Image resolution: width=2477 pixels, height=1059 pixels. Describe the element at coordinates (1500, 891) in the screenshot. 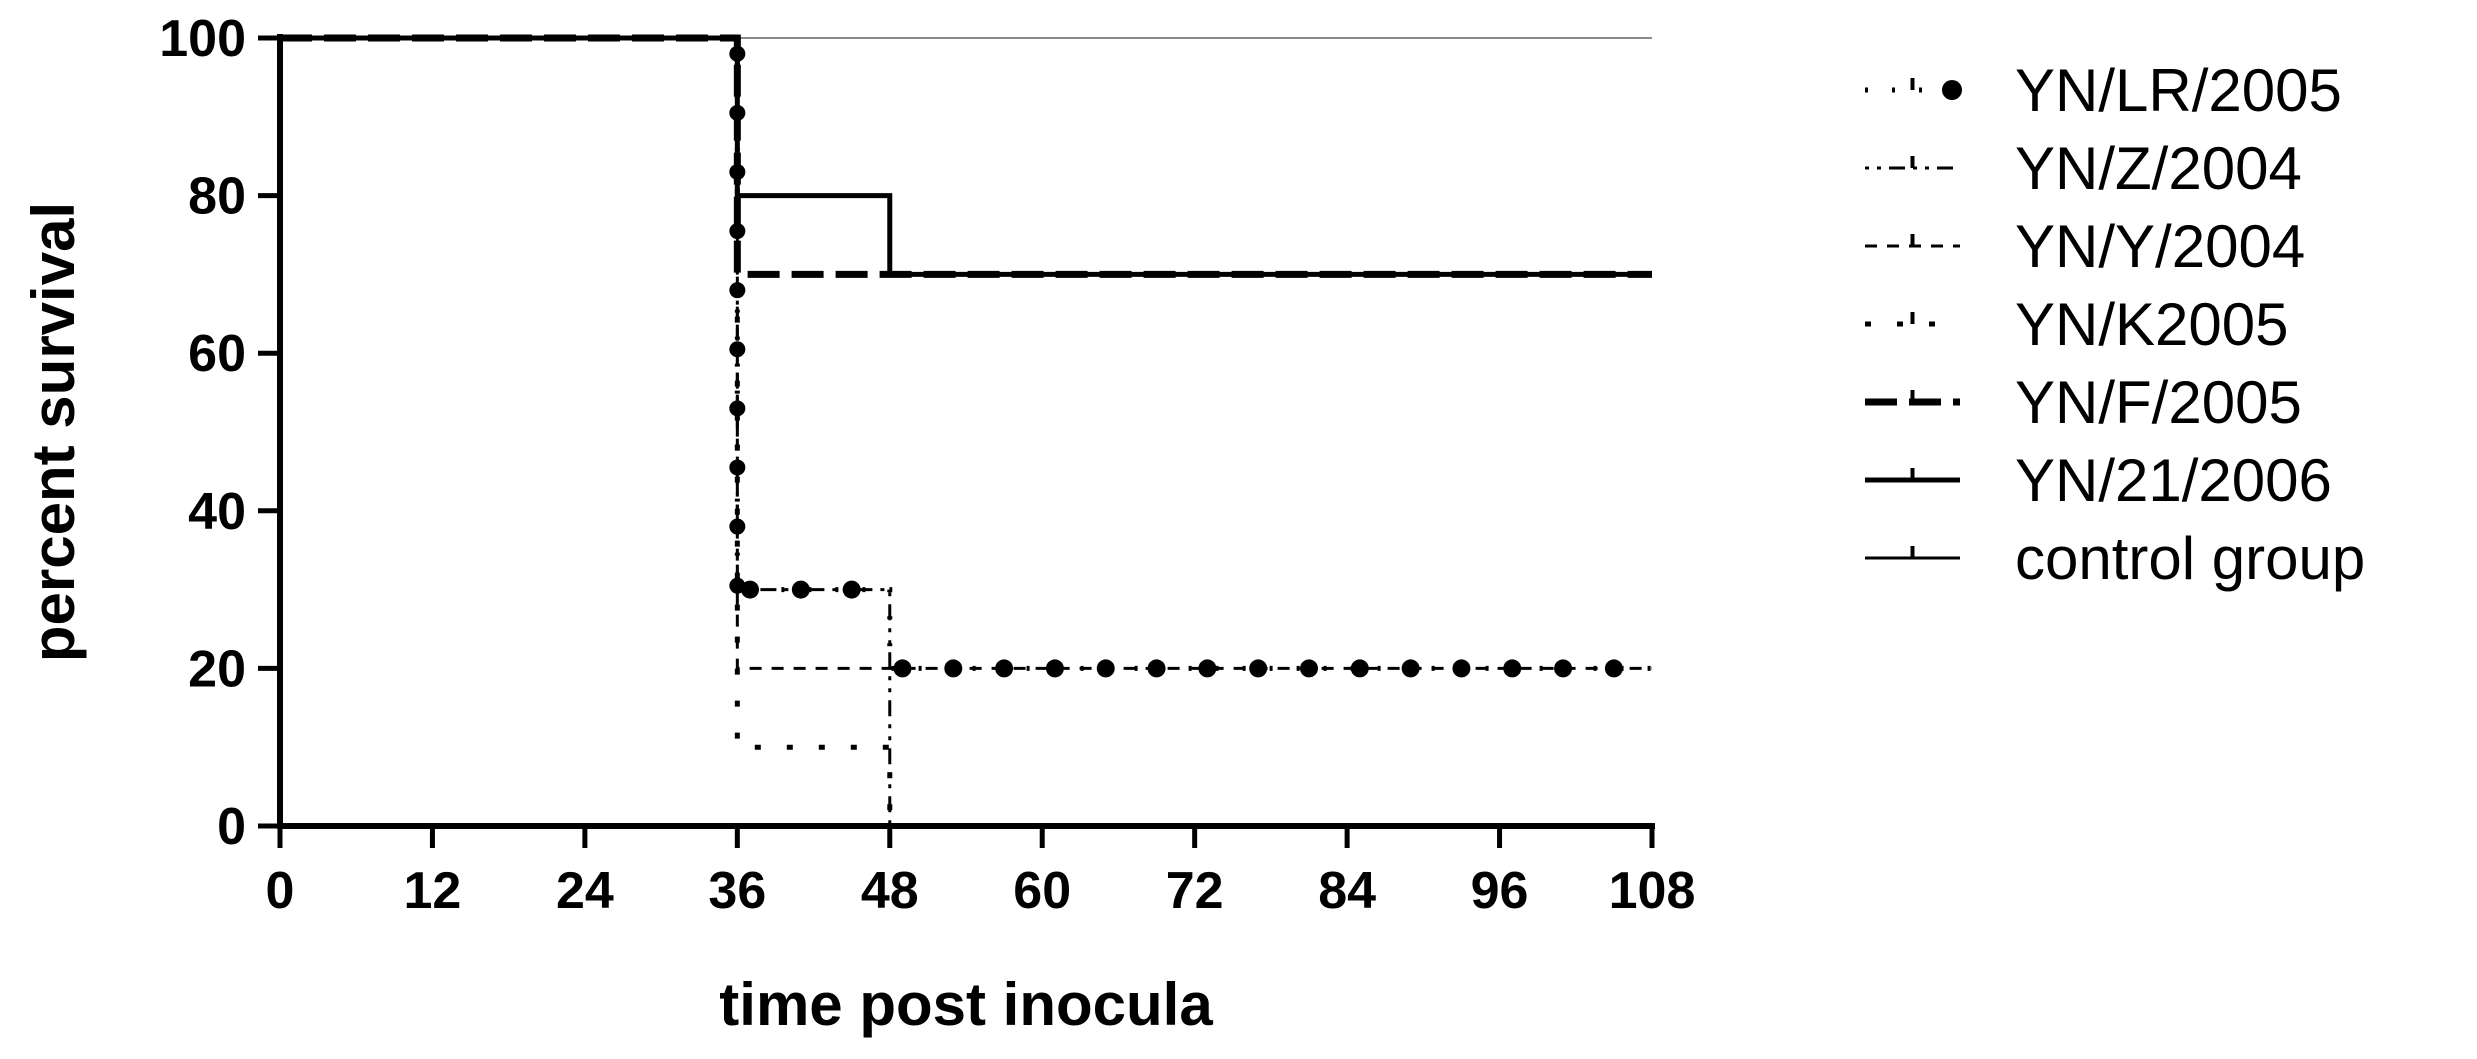

I see `x-tick-label-8: 96` at that location.